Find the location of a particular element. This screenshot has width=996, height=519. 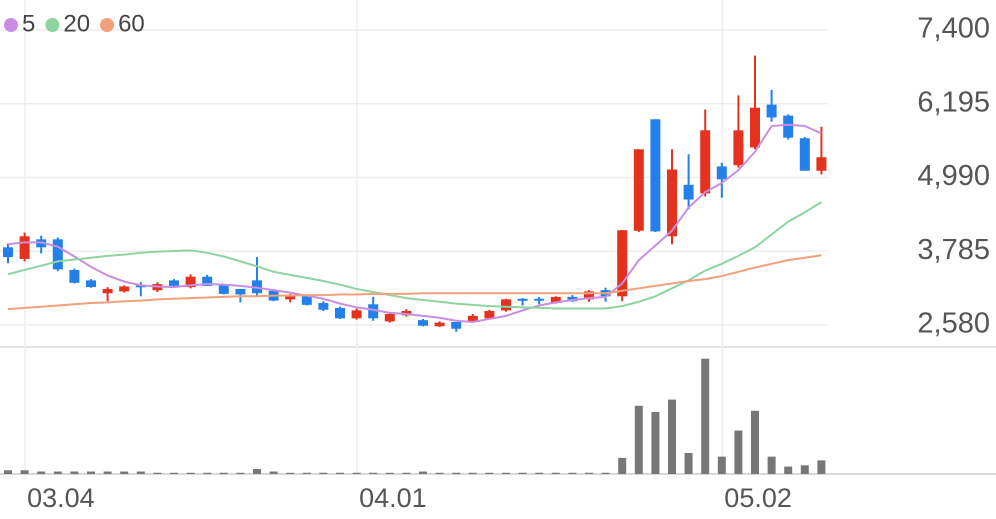

x-tick-label: 05.02 is located at coordinates (758, 498).